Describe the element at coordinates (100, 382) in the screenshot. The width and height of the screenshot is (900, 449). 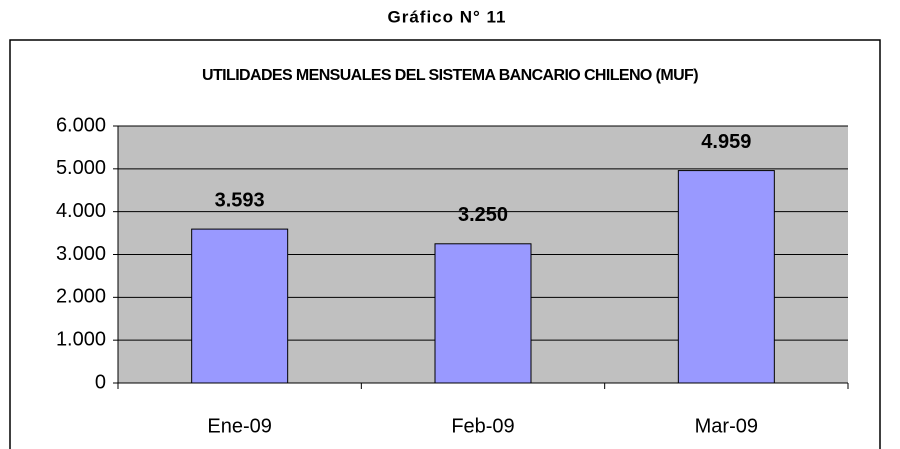
I see `y-tick-label: 0` at that location.